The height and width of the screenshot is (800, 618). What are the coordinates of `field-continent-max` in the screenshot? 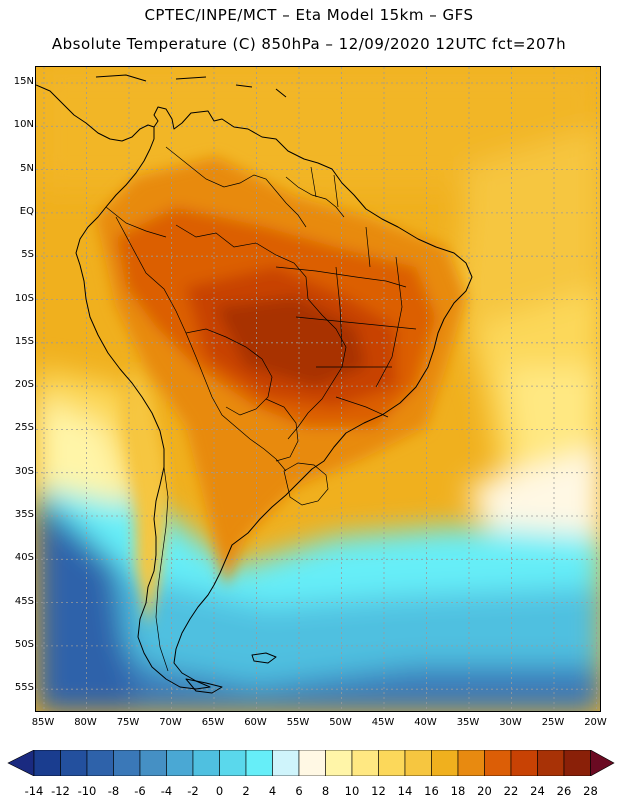 It's located at (291, 342).